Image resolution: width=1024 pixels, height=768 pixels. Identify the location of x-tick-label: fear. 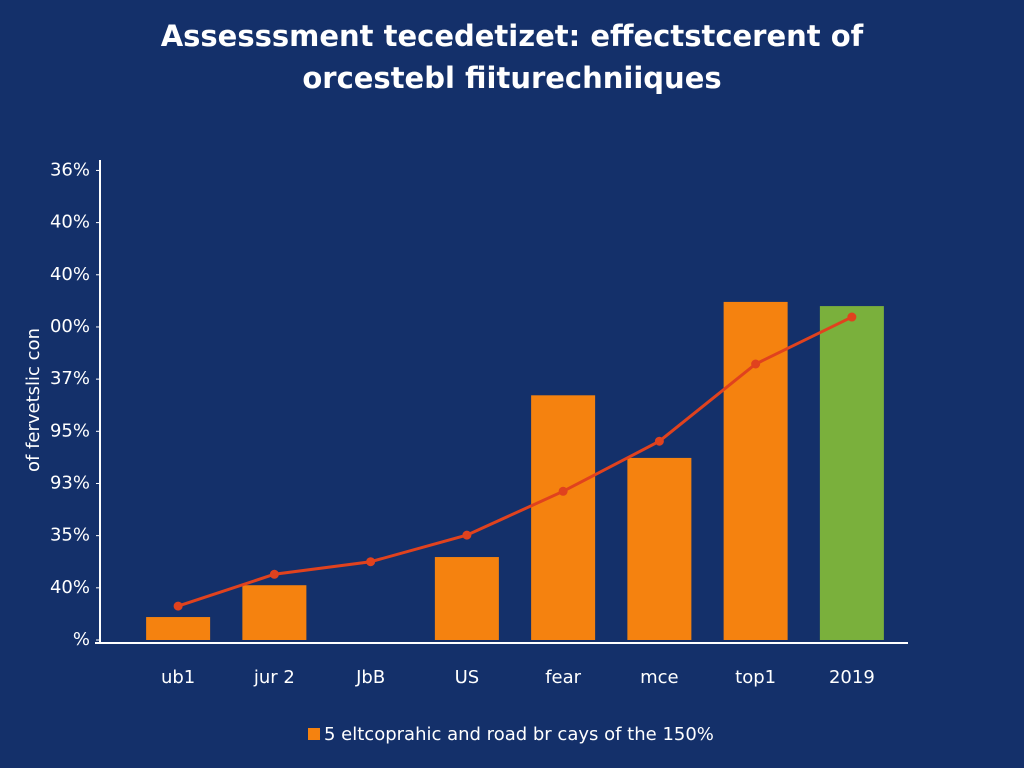
(563, 677).